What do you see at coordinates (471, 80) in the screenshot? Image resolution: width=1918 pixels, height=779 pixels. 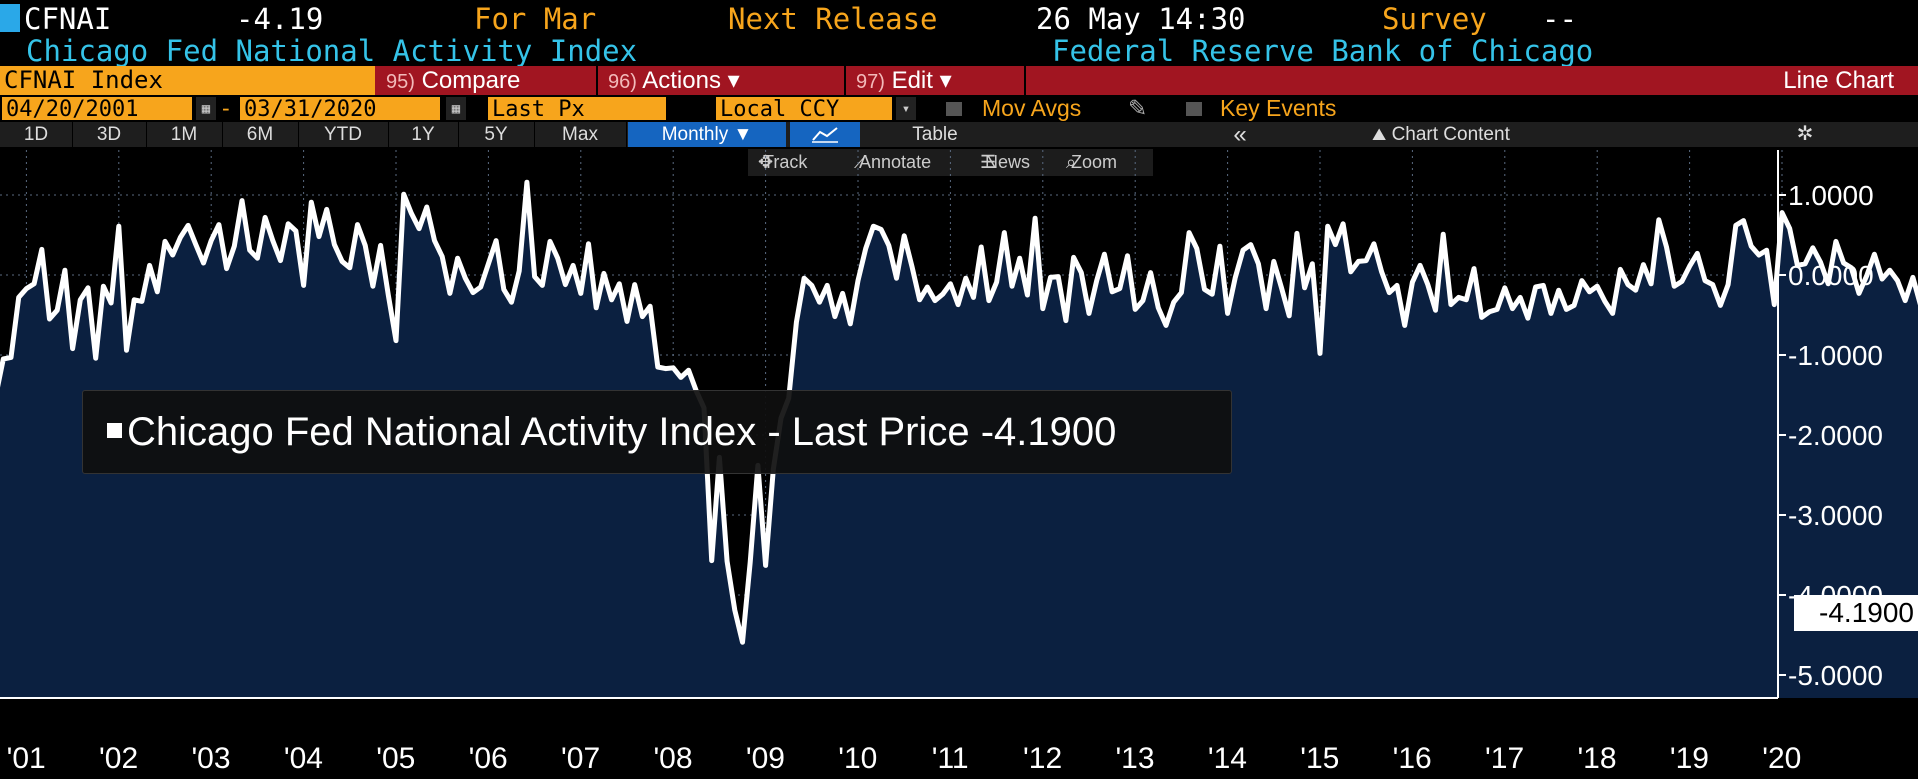 I see `compare-label: Compare` at bounding box center [471, 80].